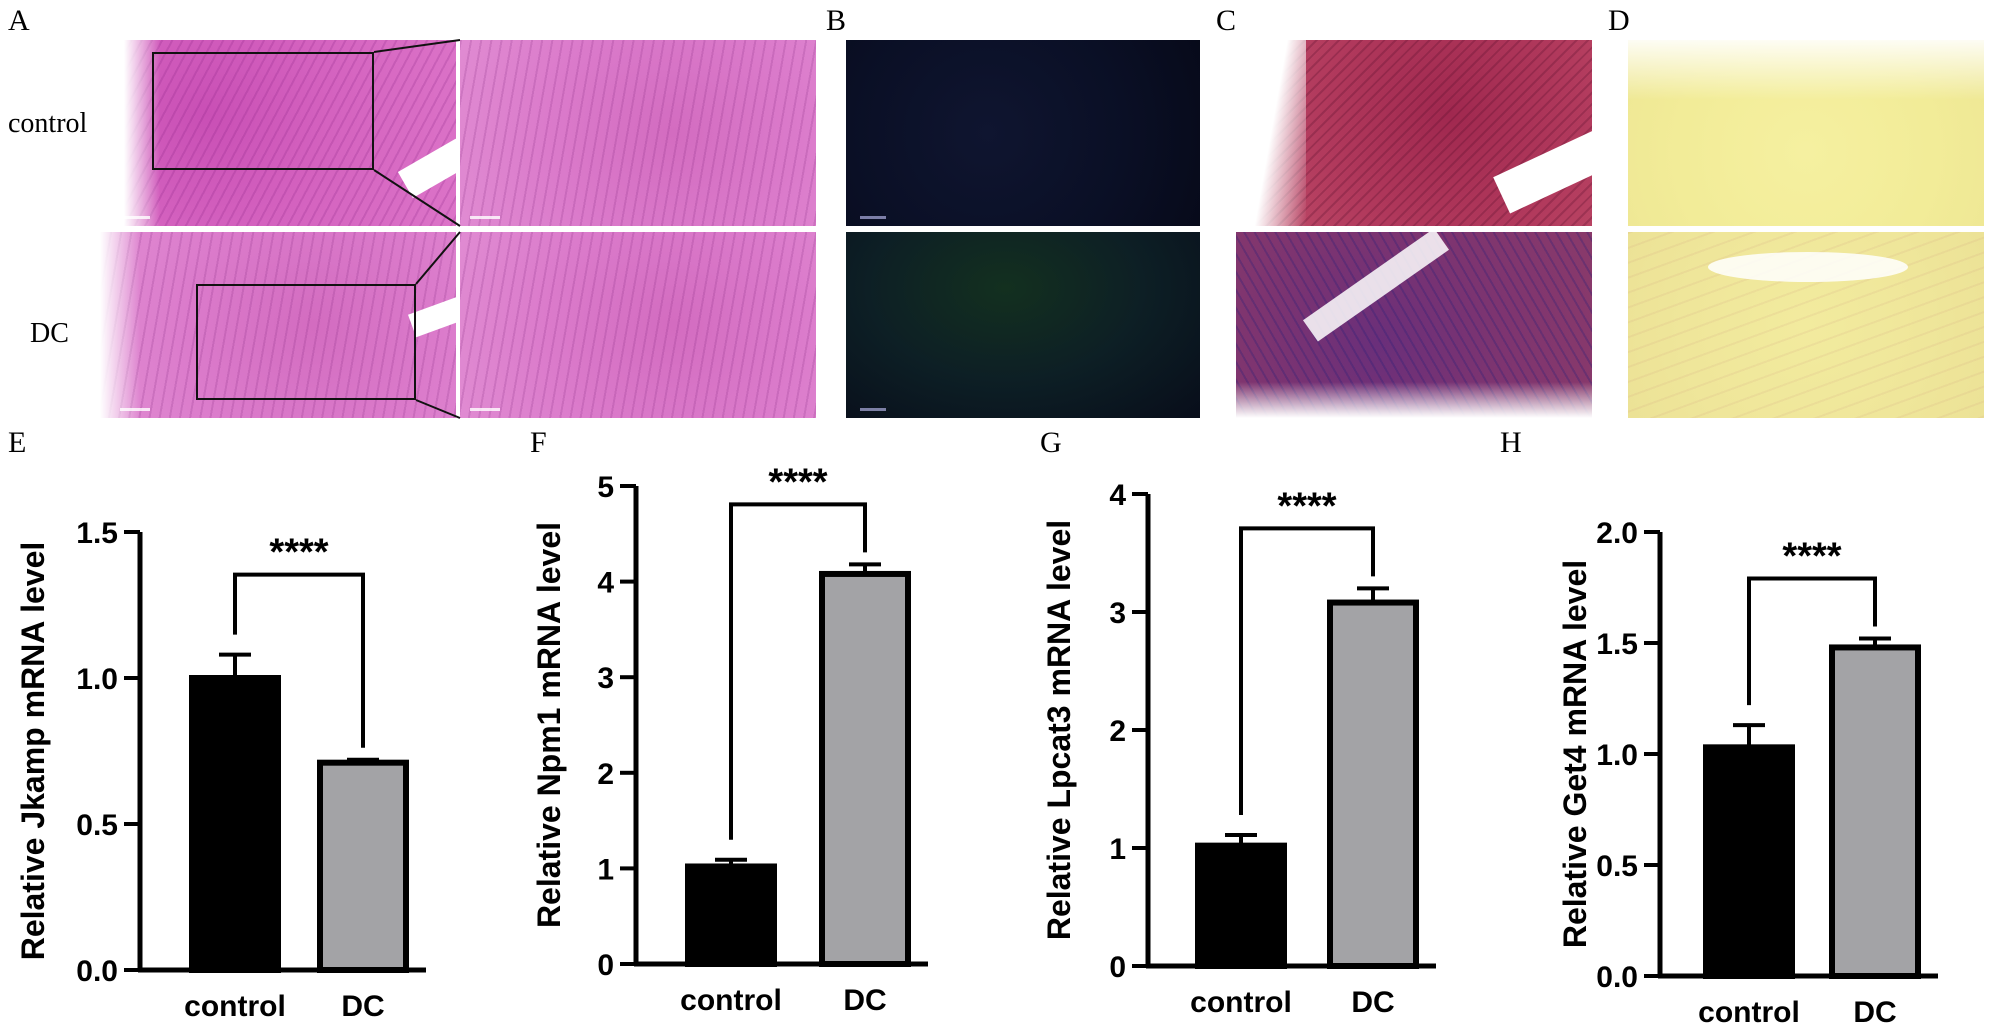 The width and height of the screenshot is (1992, 1035). I want to click on he-zoom-dc-image, so click(638, 325).